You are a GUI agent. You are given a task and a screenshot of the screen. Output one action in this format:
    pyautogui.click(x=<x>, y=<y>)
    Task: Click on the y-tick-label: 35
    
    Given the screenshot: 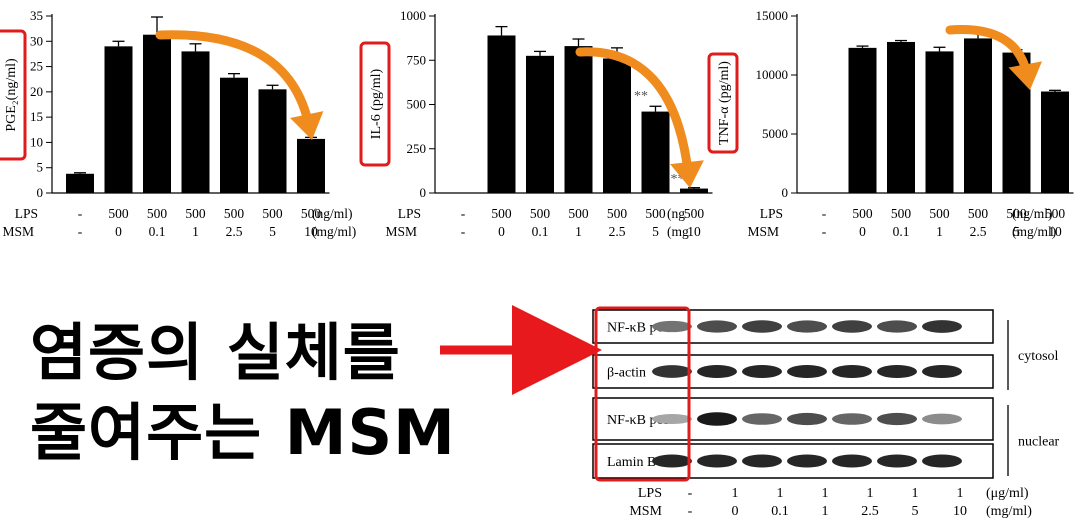 What is the action you would take?
    pyautogui.click(x=36, y=15)
    